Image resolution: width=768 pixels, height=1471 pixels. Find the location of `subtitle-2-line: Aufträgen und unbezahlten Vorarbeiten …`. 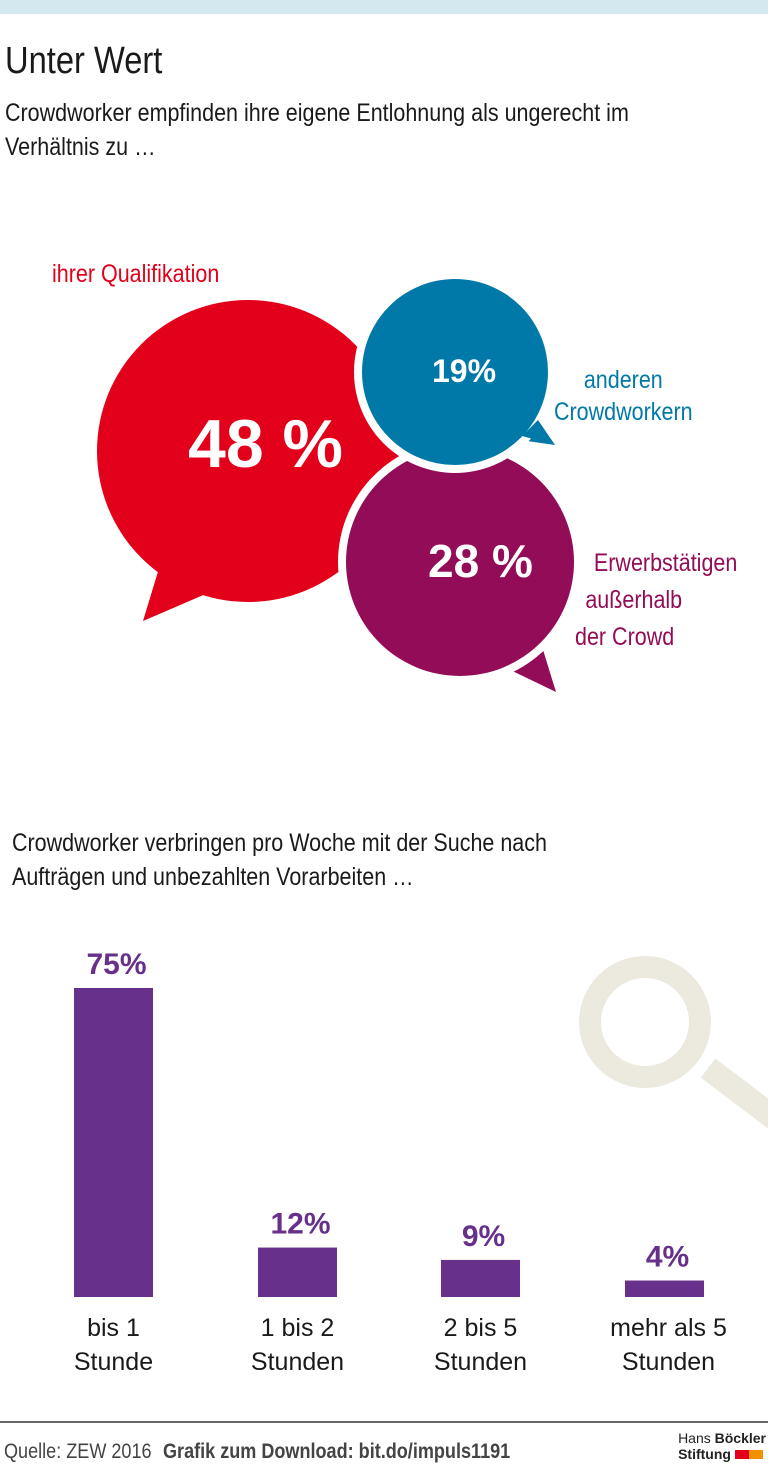

subtitle-2-line: Aufträgen und unbezahlten Vorarbeiten … is located at coordinates (213, 877).